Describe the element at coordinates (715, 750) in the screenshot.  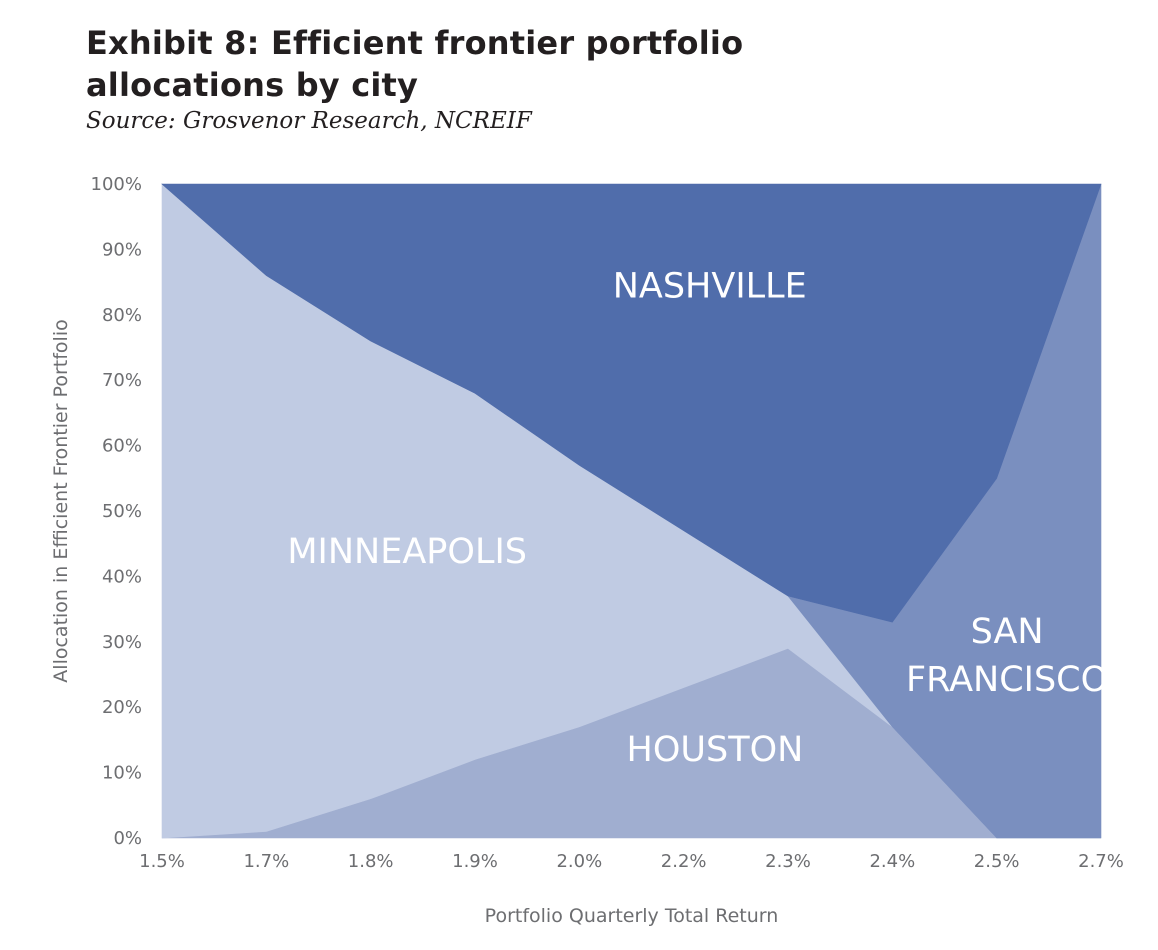
I see `area-label-houston: HOUSTON` at that location.